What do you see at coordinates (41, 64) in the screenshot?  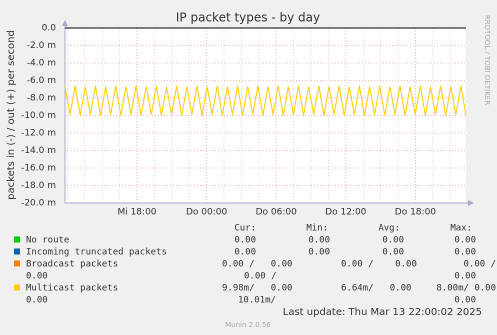 I see `y-tick-label: -4.0 m` at bounding box center [41, 64].